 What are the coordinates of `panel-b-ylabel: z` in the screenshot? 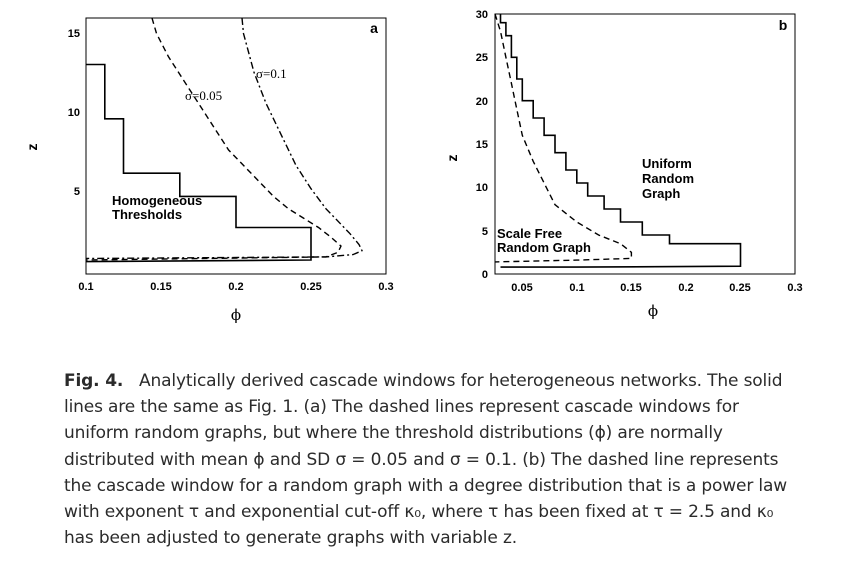 It's located at (452, 158).